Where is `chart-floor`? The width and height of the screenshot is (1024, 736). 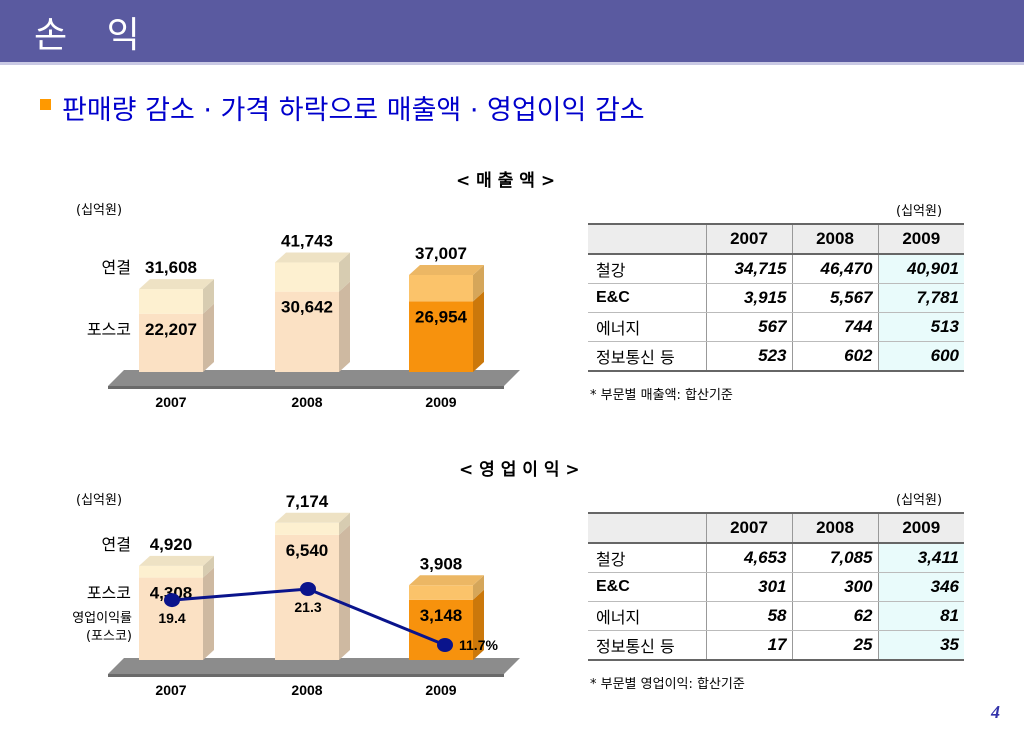 chart-floor is located at coordinates (314, 378).